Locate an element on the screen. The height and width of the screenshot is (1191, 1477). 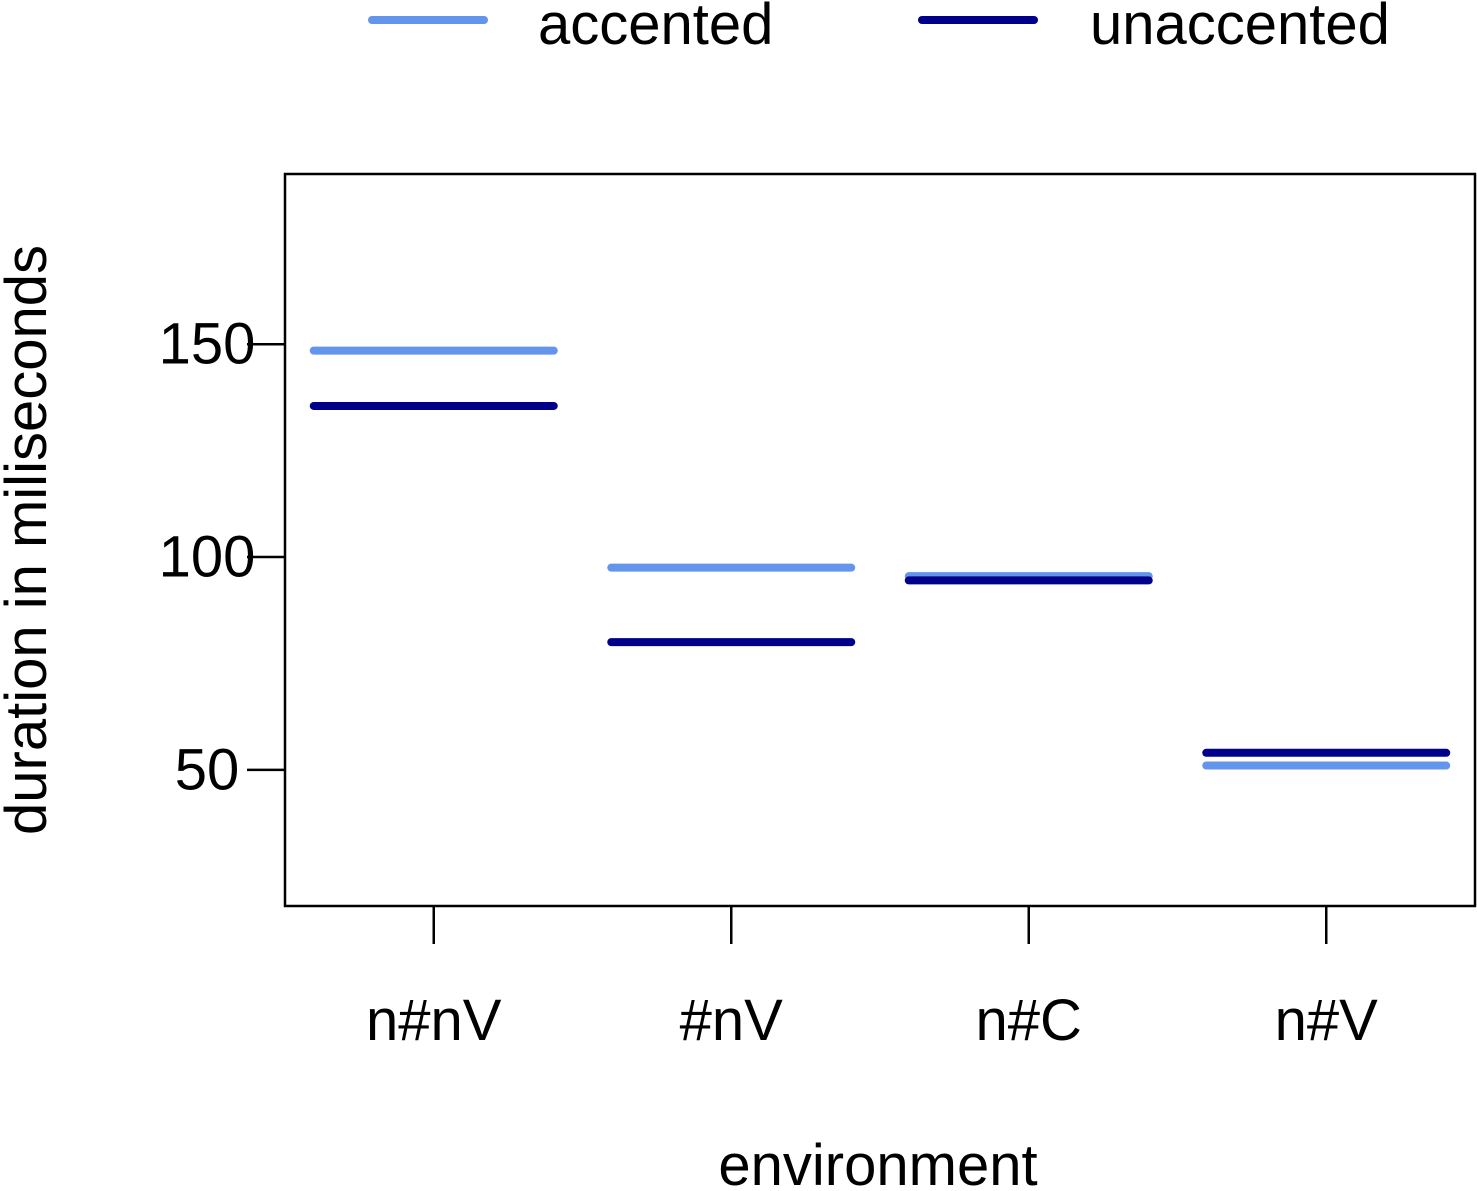
x-tick-label-2: n#C is located at coordinates (1029, 1020).